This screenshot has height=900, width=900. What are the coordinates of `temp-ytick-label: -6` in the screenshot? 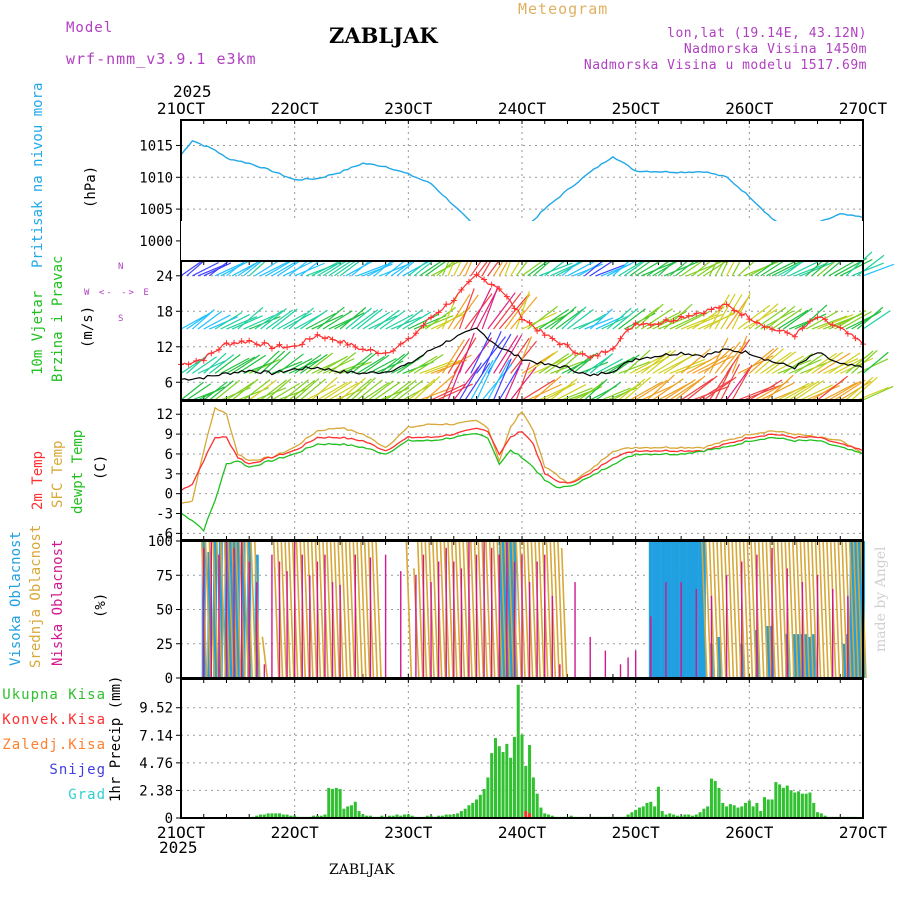 It's located at (164, 534).